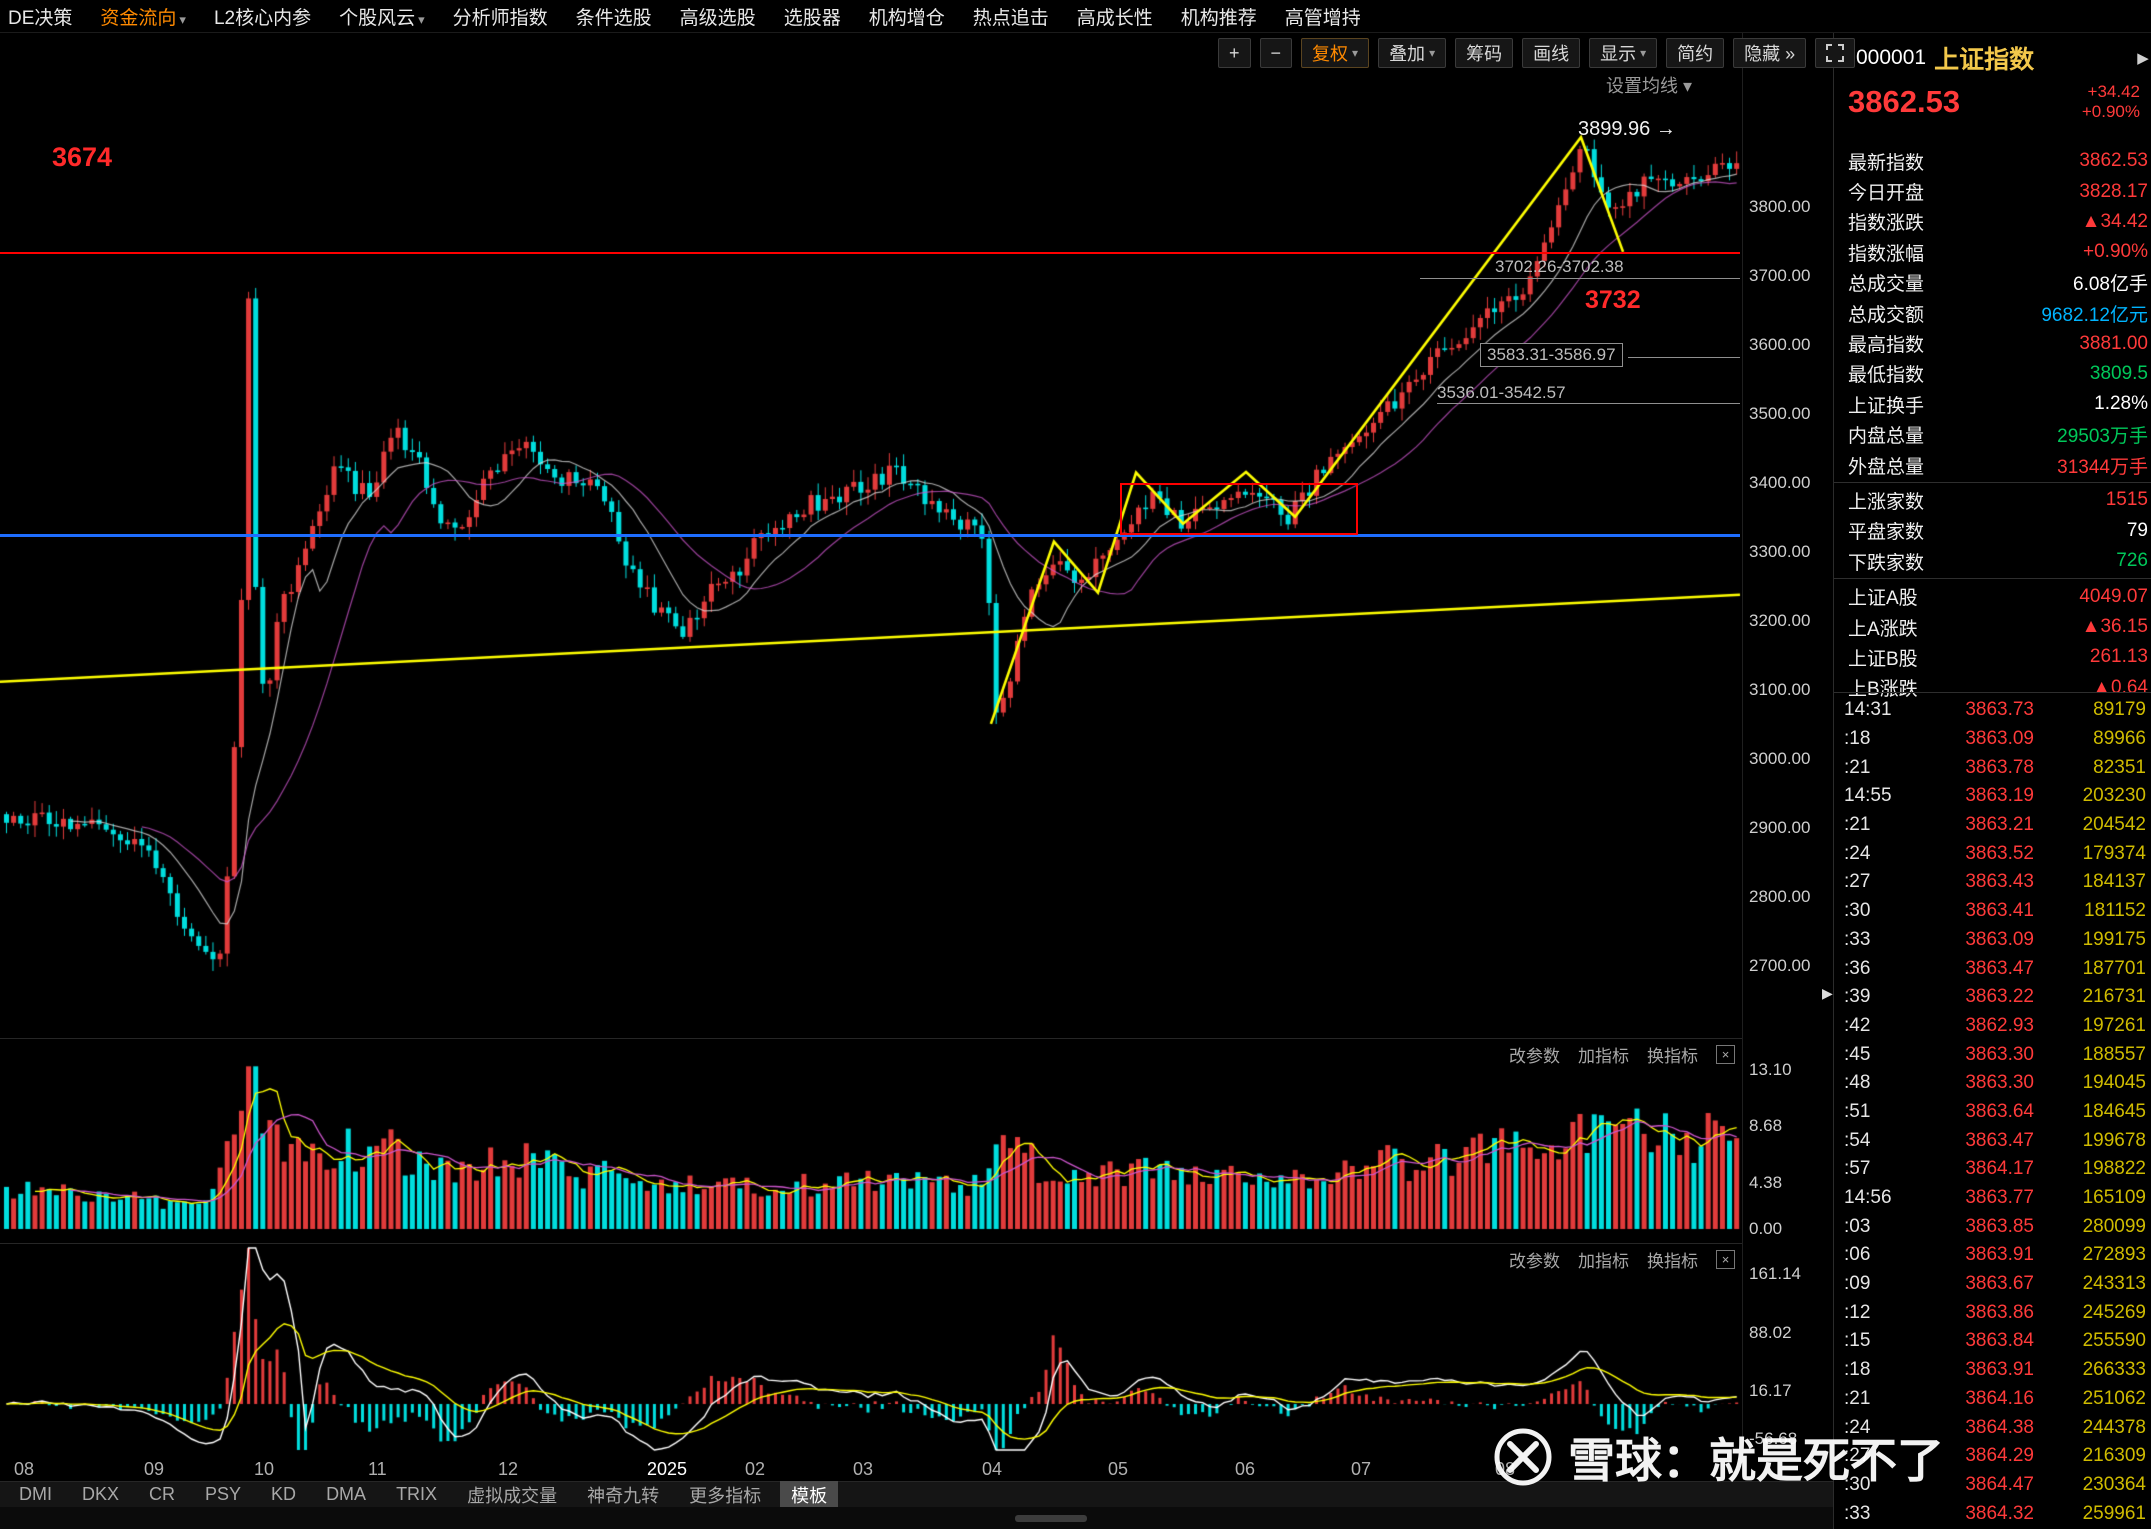 The image size is (2151, 1529). What do you see at coordinates (500, 18) in the screenshot?
I see `menu-item: 分析师指数` at bounding box center [500, 18].